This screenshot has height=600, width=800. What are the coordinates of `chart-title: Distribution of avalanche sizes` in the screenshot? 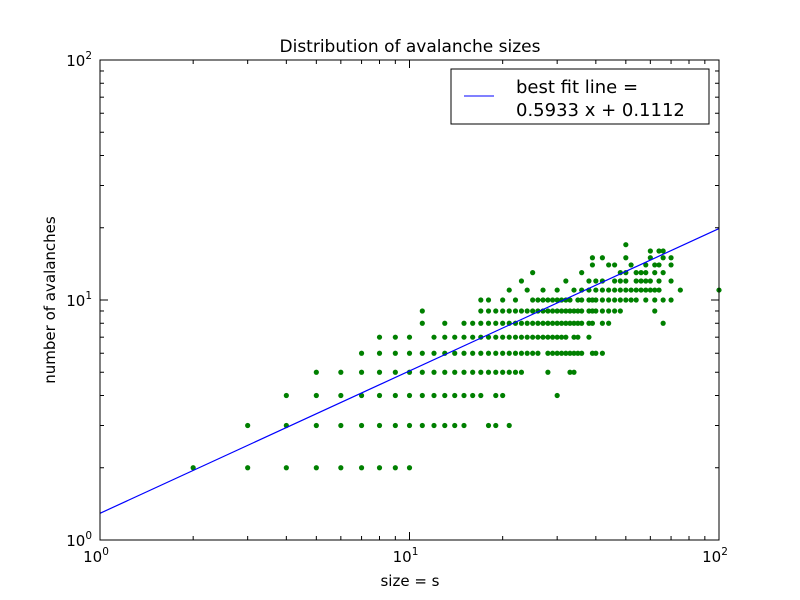 It's located at (410, 47).